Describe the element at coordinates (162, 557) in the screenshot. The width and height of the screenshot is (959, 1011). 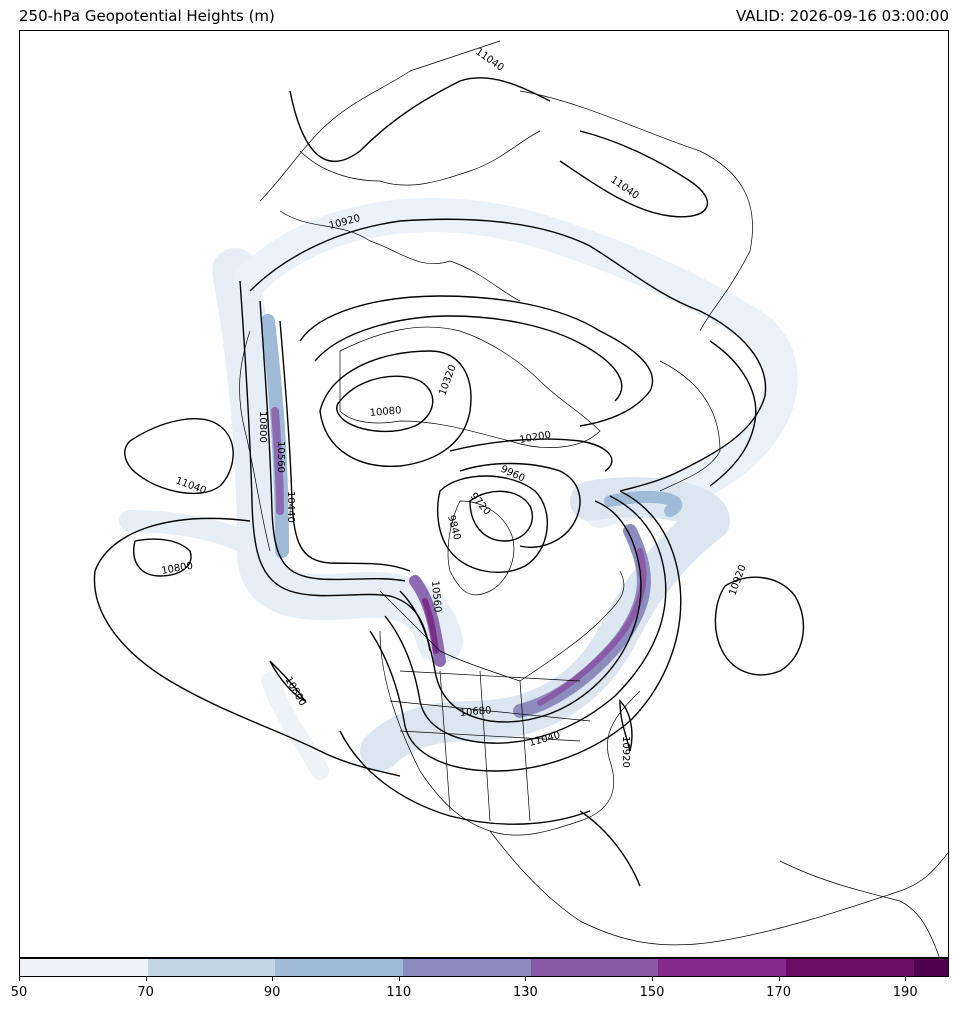
I see `contour-10800-pacific` at that location.